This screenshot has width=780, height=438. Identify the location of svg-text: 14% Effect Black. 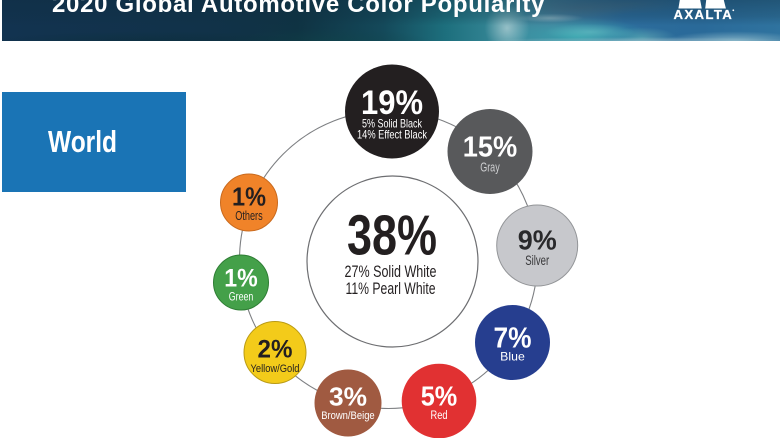
(392, 135).